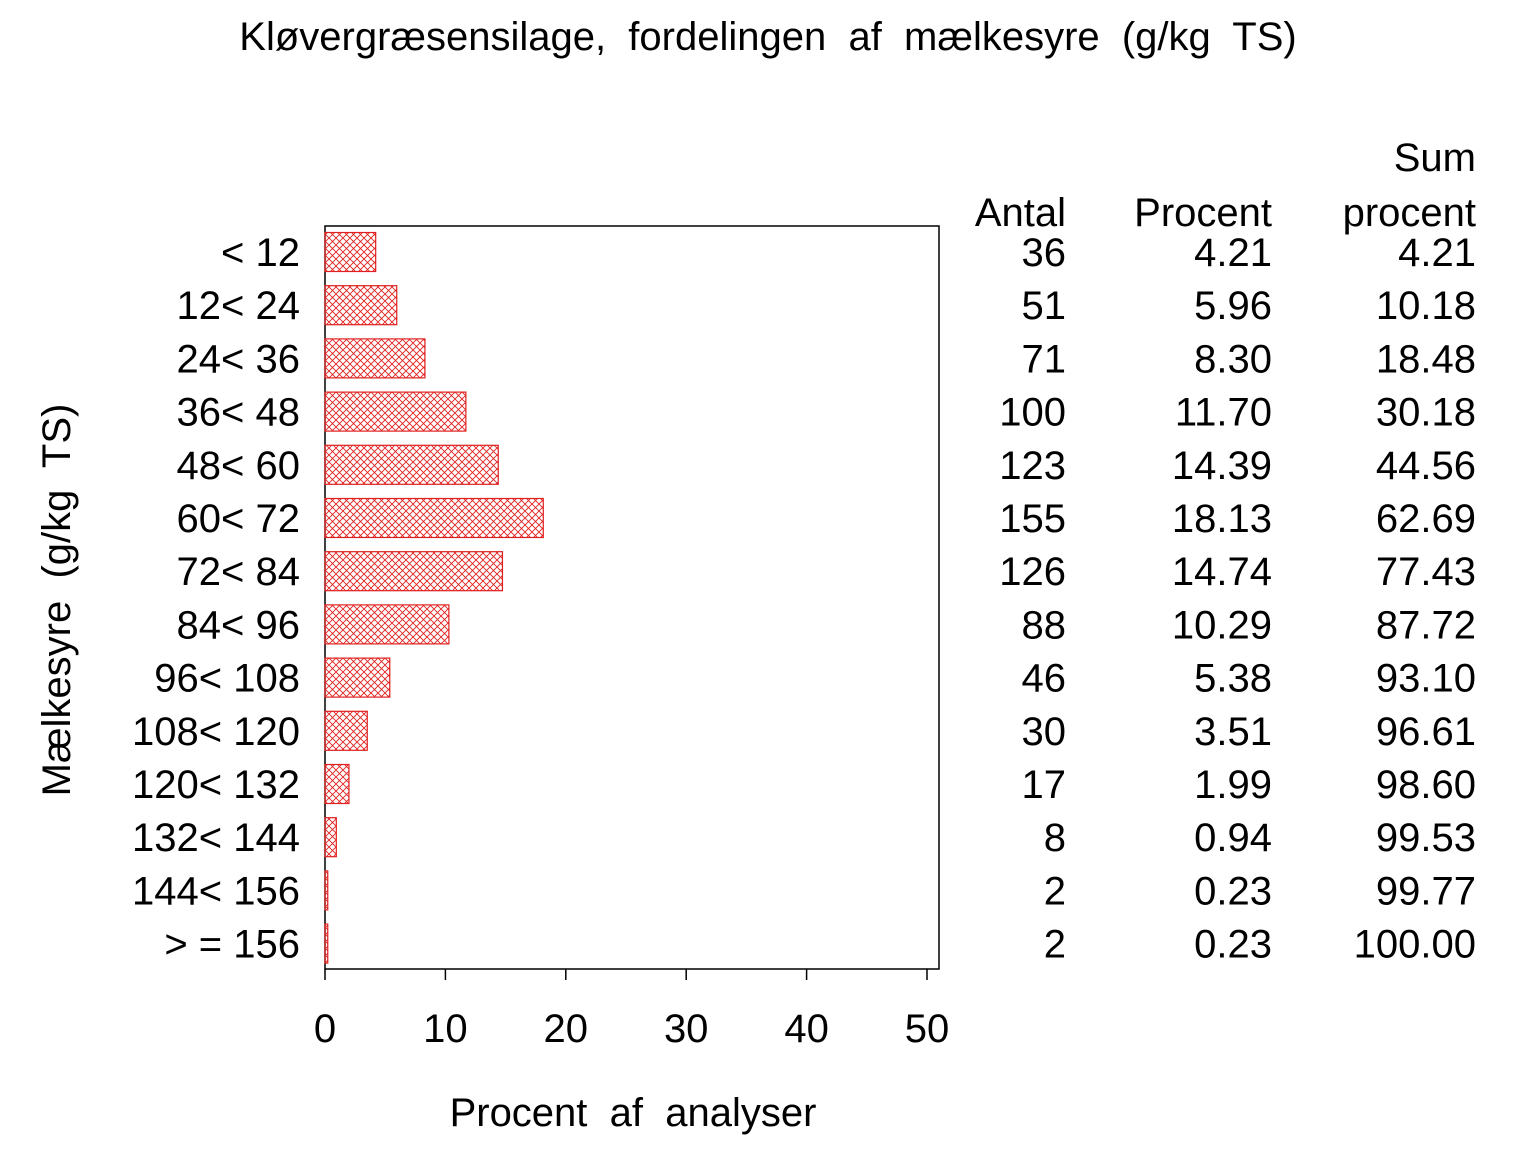 The image size is (1536, 1152). Describe the element at coordinates (1233, 838) in the screenshot. I see `table-cell-procent: 0.94` at that location.